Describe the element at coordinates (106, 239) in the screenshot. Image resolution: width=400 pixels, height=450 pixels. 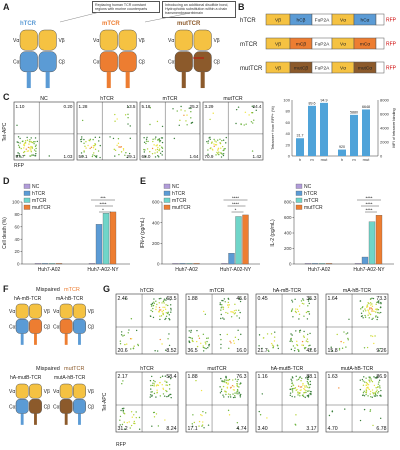
I see `d-bar` at that location.